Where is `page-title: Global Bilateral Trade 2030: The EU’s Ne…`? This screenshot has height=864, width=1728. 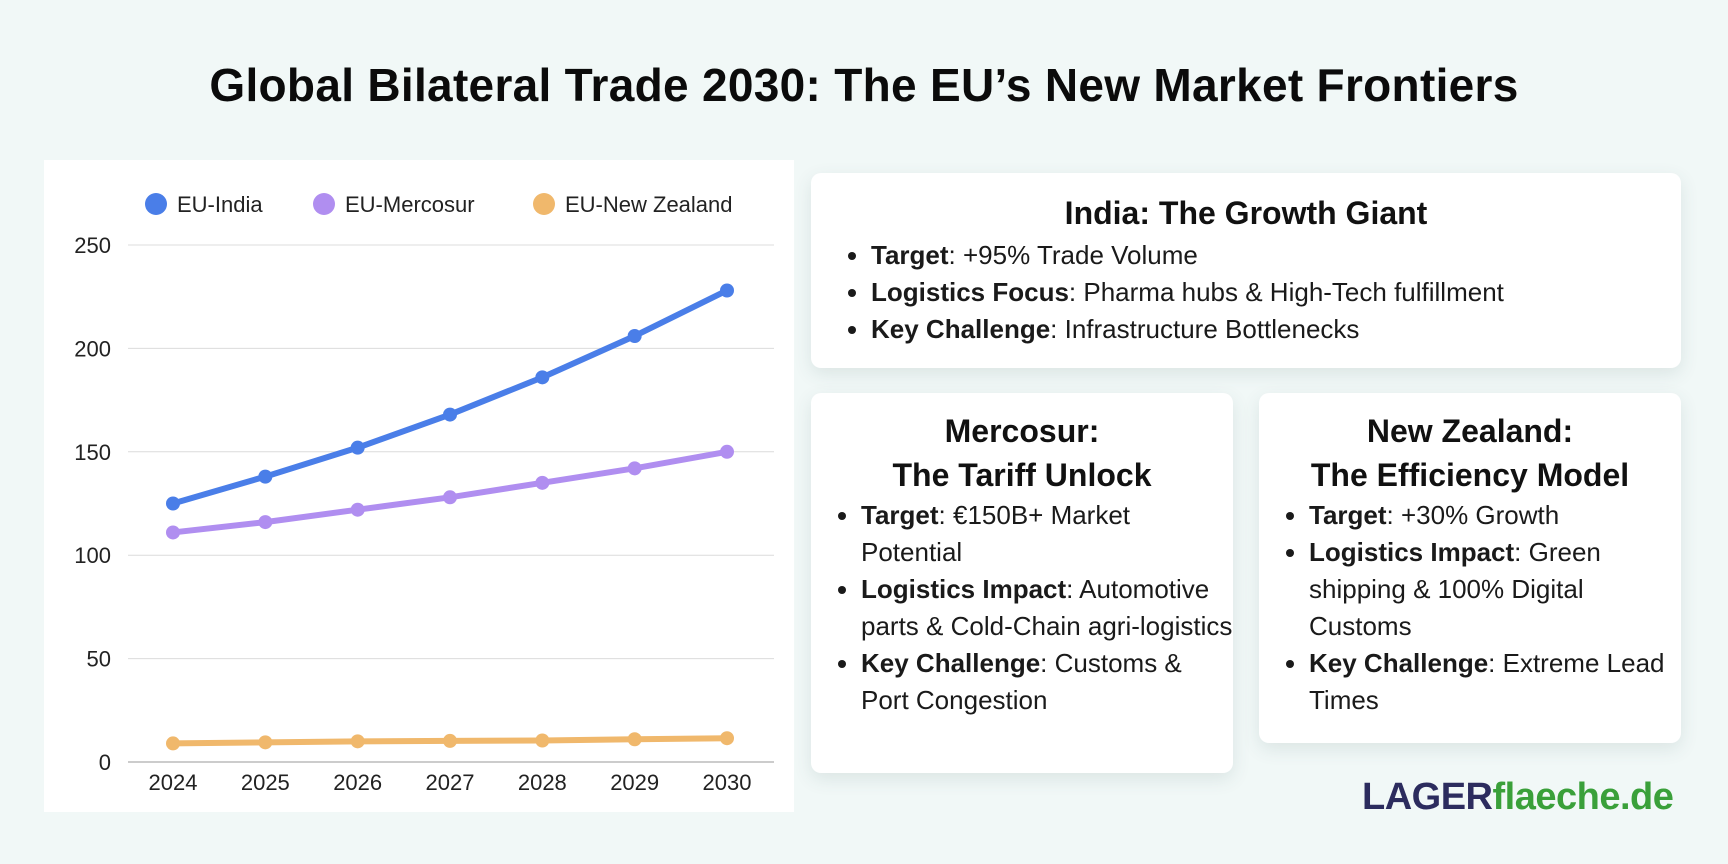
page-title: Global Bilateral Trade 2030: The EU’s Ne… is located at coordinates (864, 85).